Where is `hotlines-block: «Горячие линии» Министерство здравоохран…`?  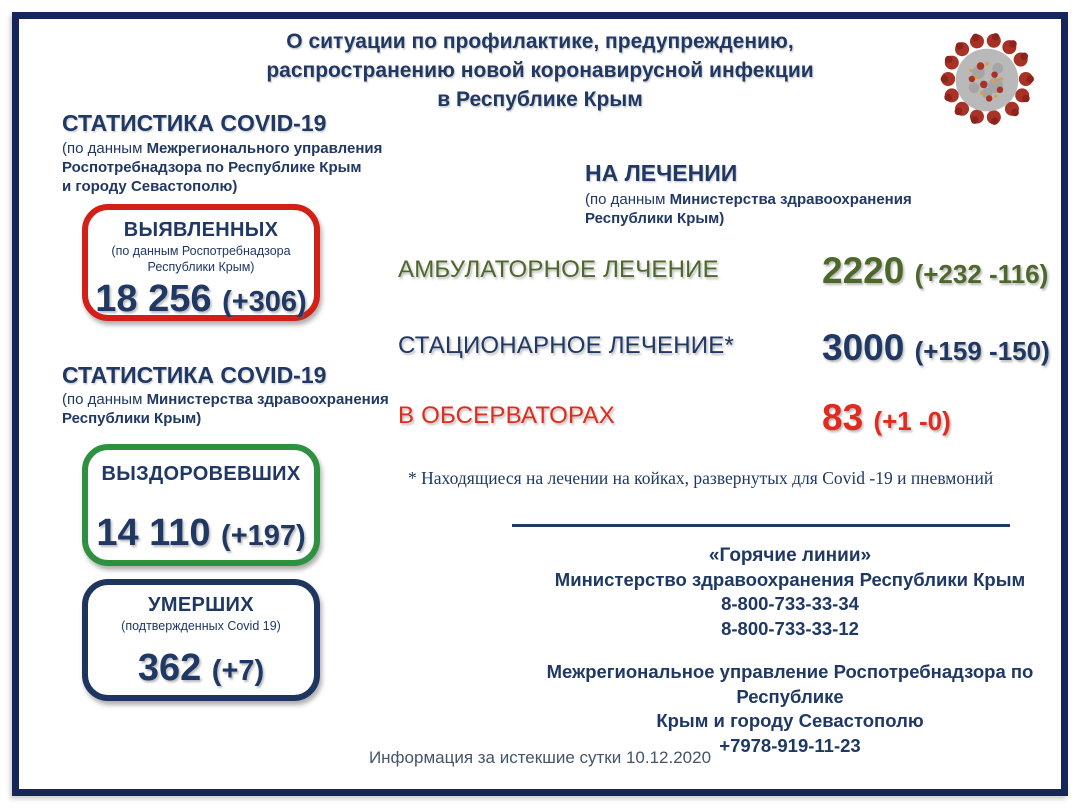
hotlines-block: «Горячие линии» Министерство здравоохран… is located at coordinates (790, 650).